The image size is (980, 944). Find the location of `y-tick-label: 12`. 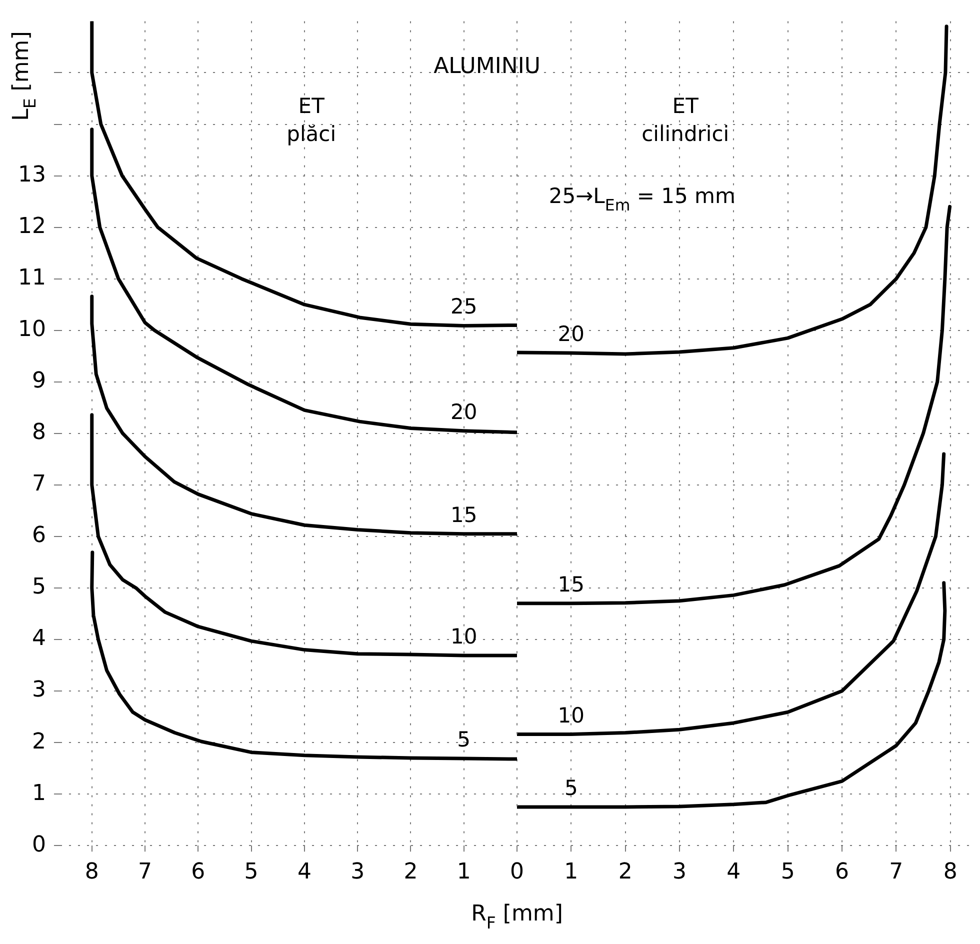

y-tick-label: 12 is located at coordinates (32, 227).